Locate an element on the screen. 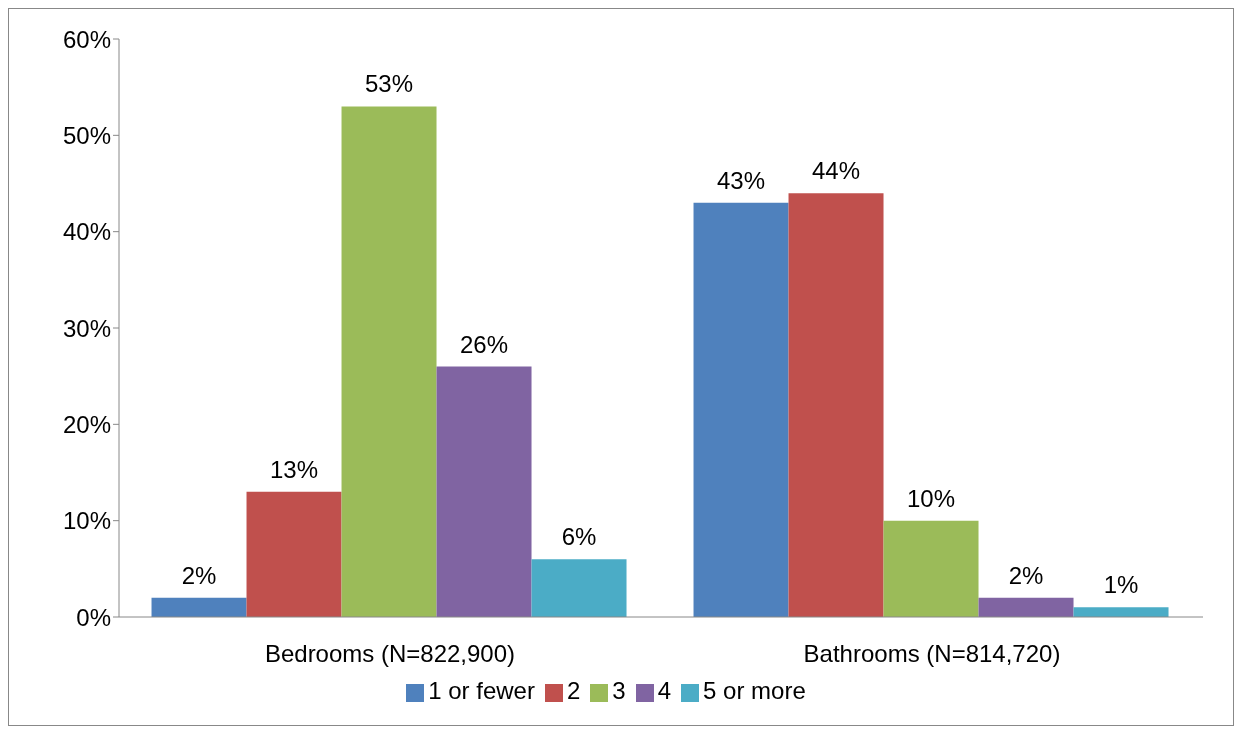  data-label: 43% is located at coordinates (741, 180).